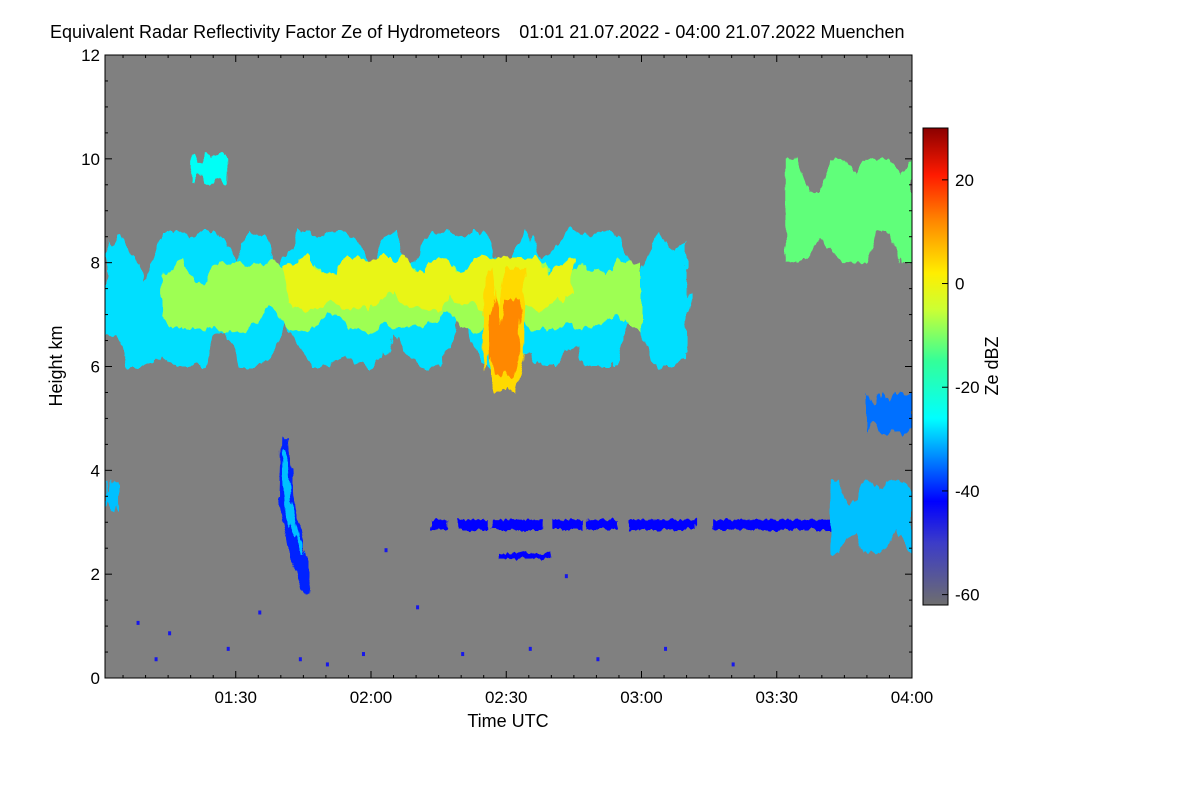  What do you see at coordinates (670, 539) in the screenshot?
I see `echo-midlevel-thin-layer` at bounding box center [670, 539].